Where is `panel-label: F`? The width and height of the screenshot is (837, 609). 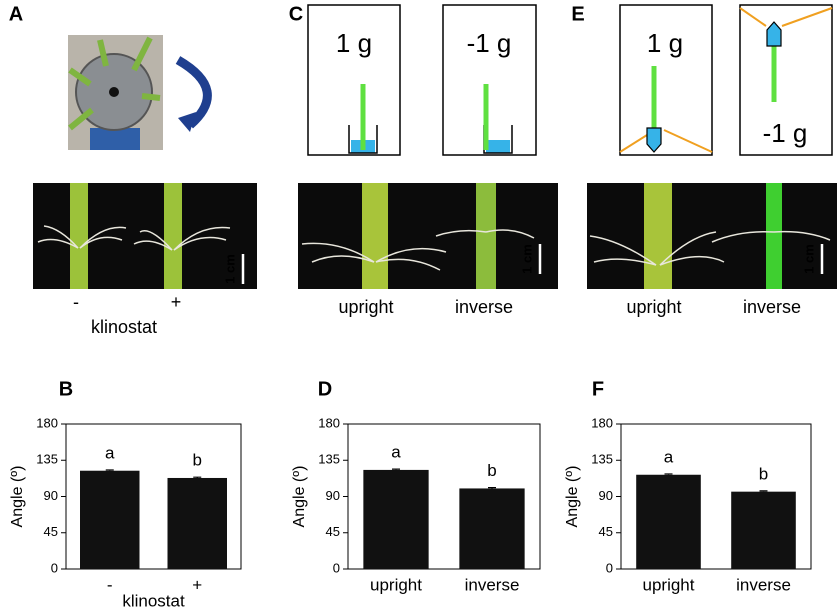 panel-label: F is located at coordinates (598, 389).